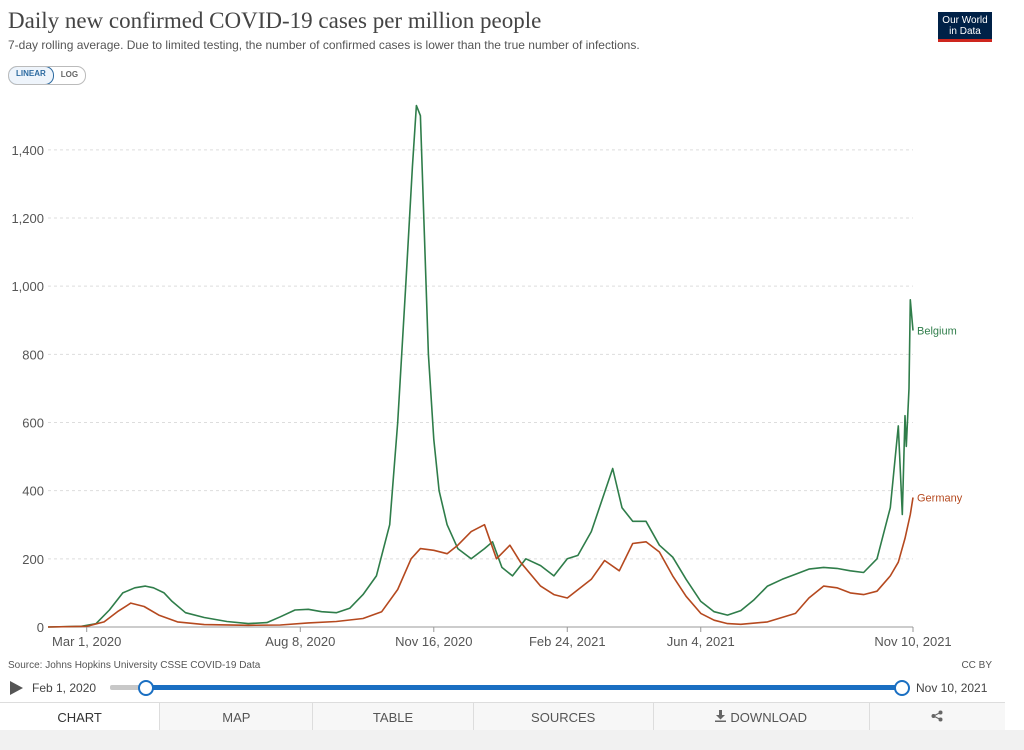 The height and width of the screenshot is (750, 1024). I want to click on tab-table: TABLE, so click(393, 717).